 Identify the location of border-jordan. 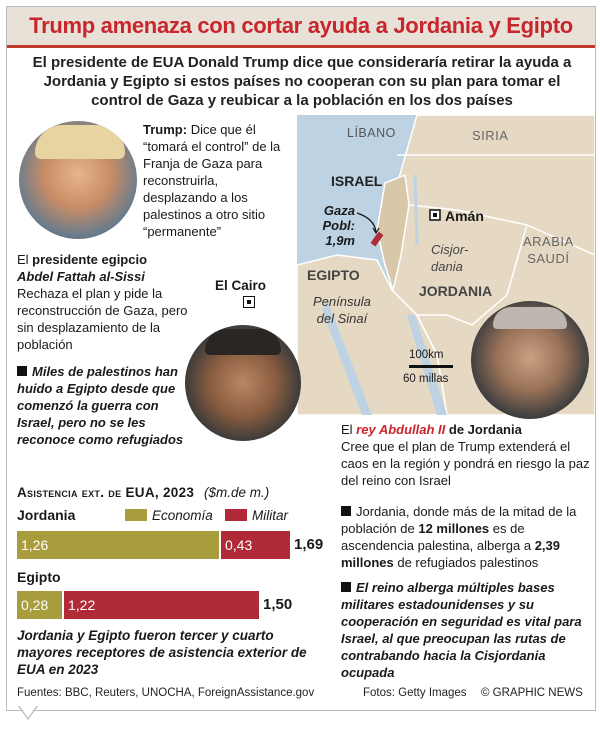
(468, 265).